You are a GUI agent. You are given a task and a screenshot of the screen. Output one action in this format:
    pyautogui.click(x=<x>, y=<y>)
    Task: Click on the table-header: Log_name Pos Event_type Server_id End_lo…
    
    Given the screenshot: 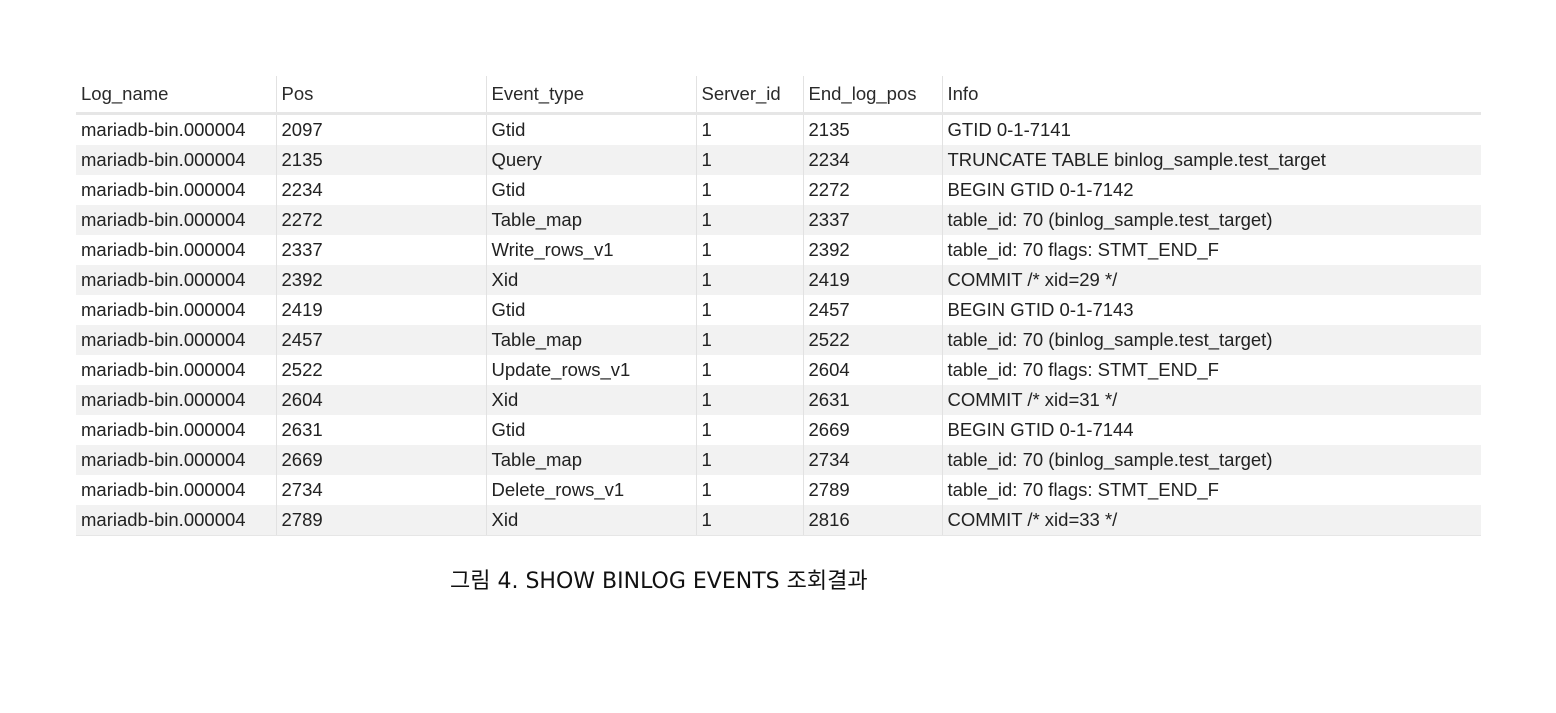 What is the action you would take?
    pyautogui.click(x=778, y=95)
    